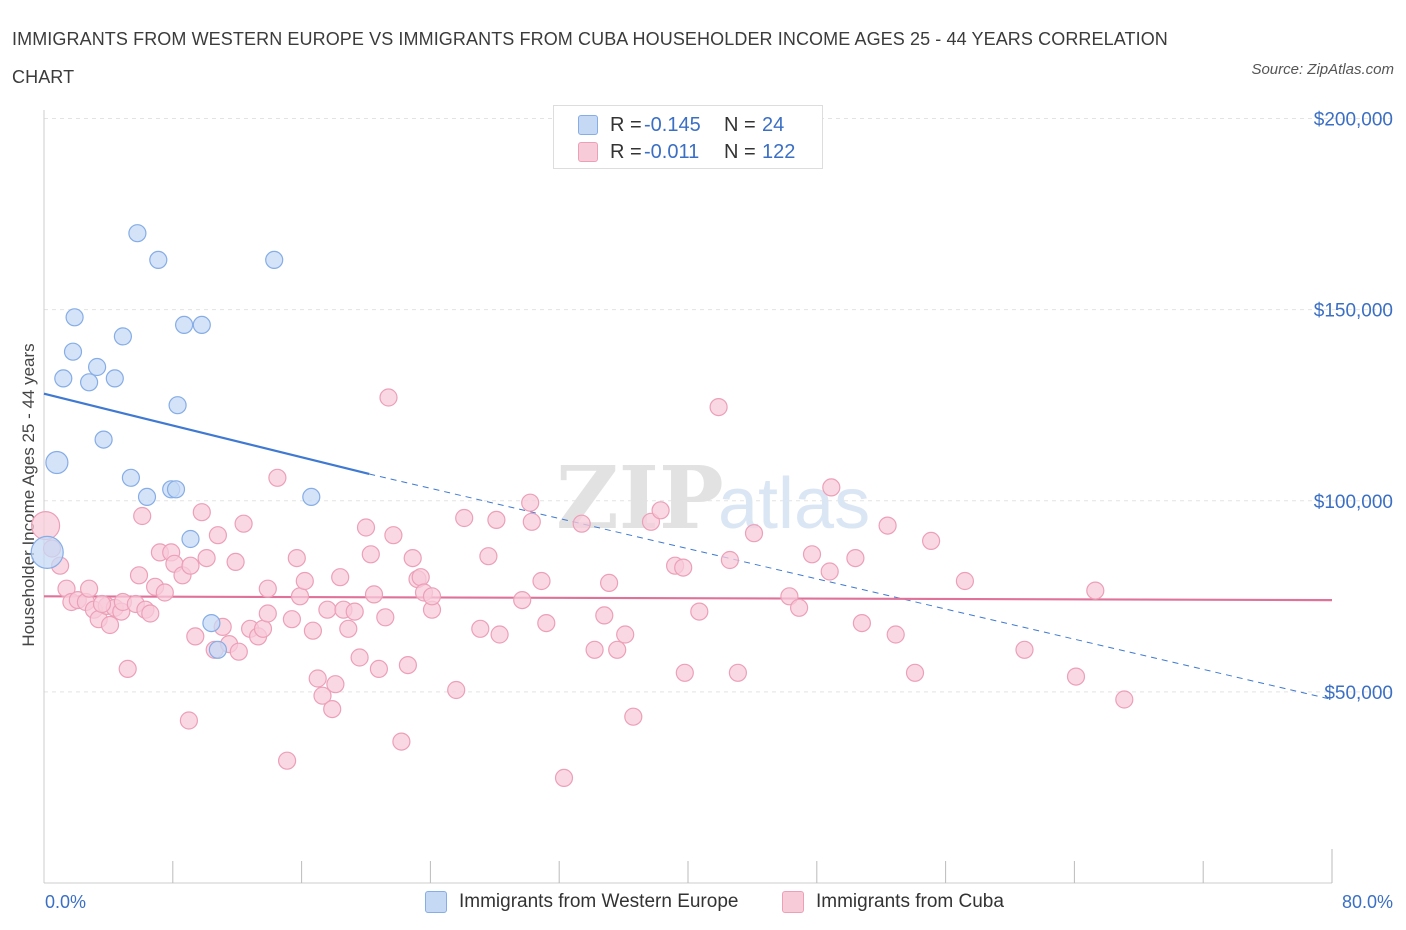  Describe the element at coordinates (1353, 311) in the screenshot. I see `y-tick-label: $150,000` at that location.